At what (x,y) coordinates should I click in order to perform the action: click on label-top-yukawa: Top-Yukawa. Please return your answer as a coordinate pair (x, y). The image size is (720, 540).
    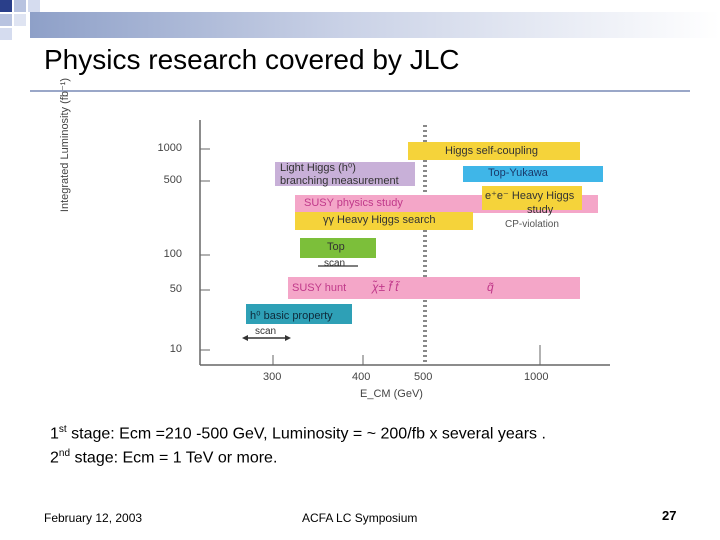
    Looking at the image, I should click on (518, 173).